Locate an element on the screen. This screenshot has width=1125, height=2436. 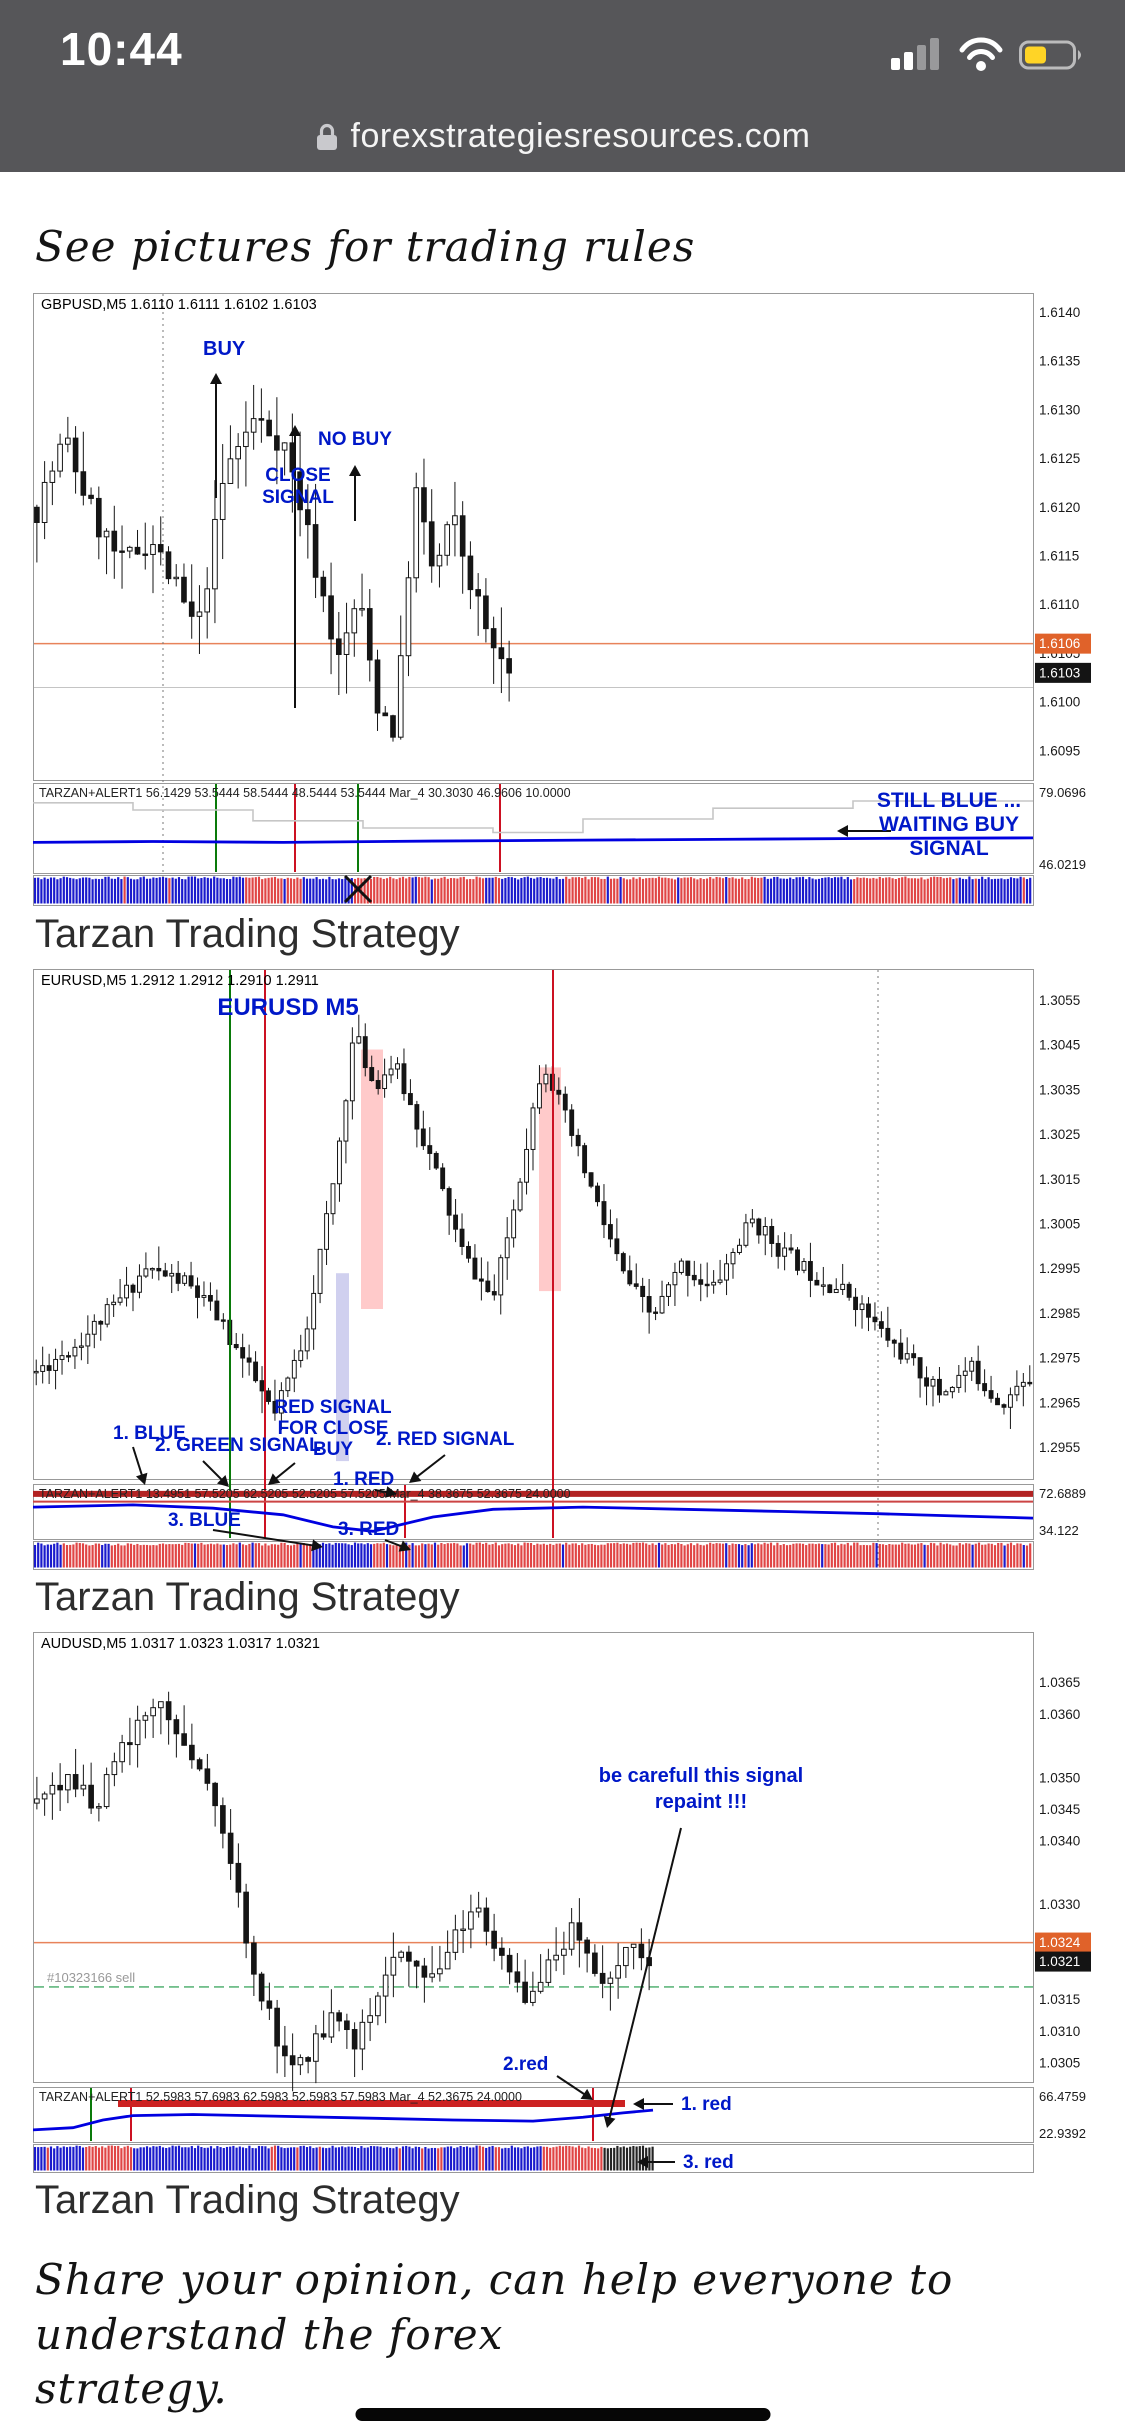
svg-text: 1.6095 is located at coordinates (1059, 750).